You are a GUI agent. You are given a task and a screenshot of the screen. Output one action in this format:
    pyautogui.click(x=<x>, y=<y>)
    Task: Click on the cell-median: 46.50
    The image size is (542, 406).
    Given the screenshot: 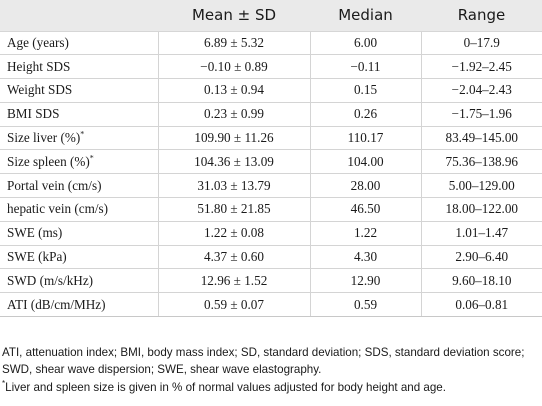 What is the action you would take?
    pyautogui.click(x=366, y=209)
    